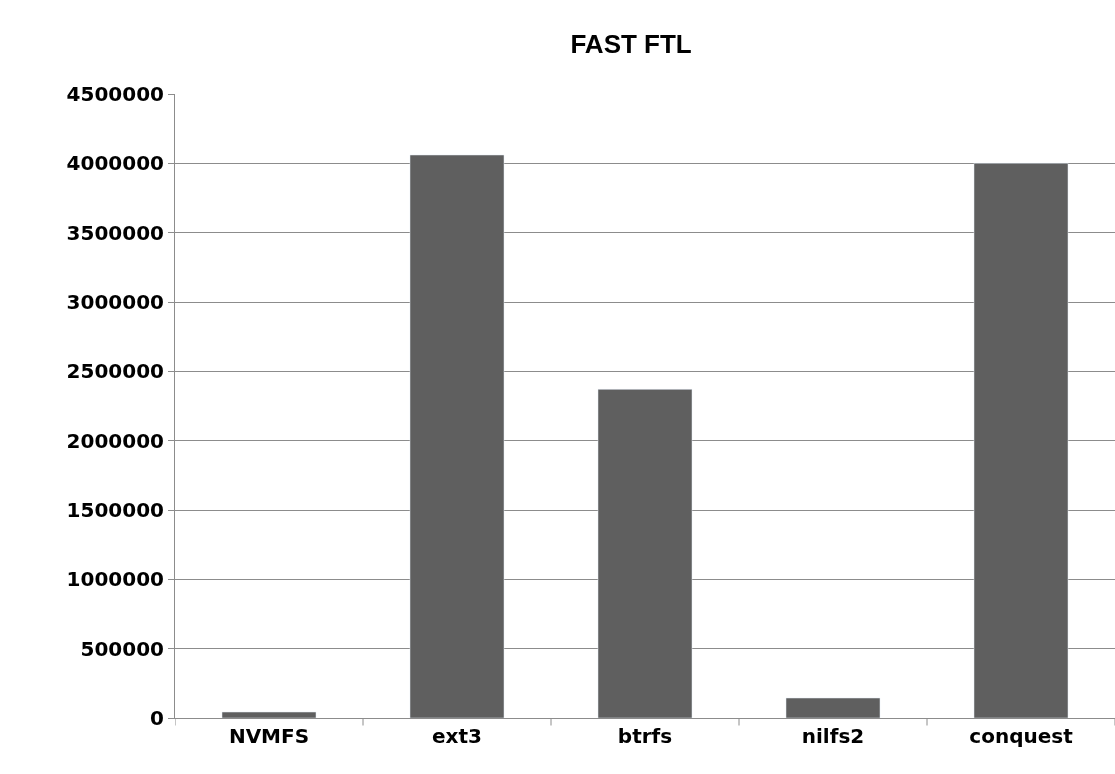  I want to click on y-tick-label: 3000000, so click(115, 302).